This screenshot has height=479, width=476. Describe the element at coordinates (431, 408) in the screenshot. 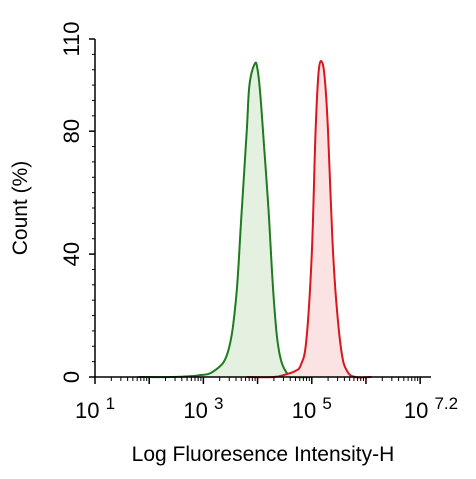

I see `x-tick-label: 10 7.2` at that location.